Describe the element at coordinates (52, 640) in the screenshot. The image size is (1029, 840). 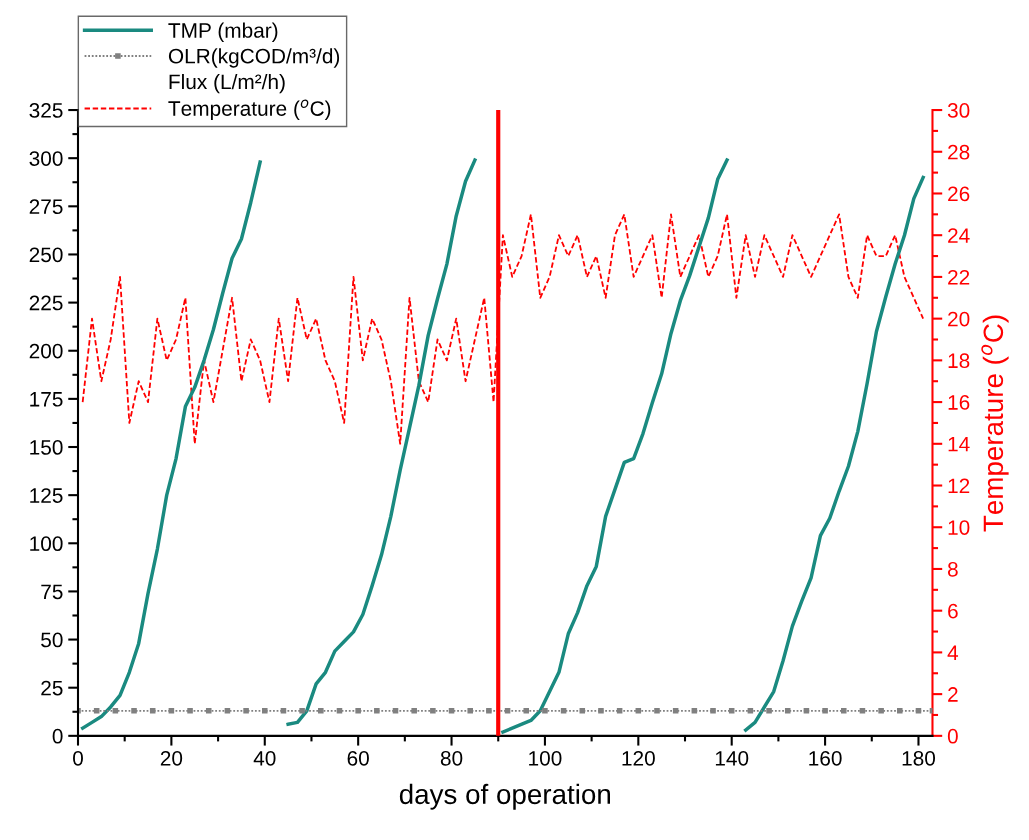
I see `y-tick-label: 50` at that location.